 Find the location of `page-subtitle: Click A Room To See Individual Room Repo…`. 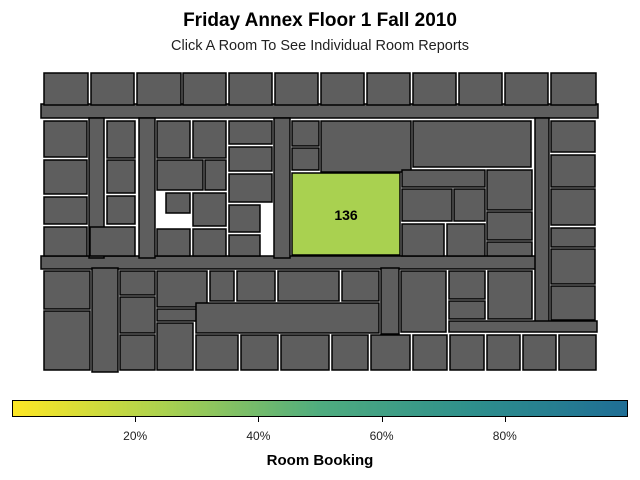

page-subtitle: Click A Room To See Individual Room Repo… is located at coordinates (320, 46).